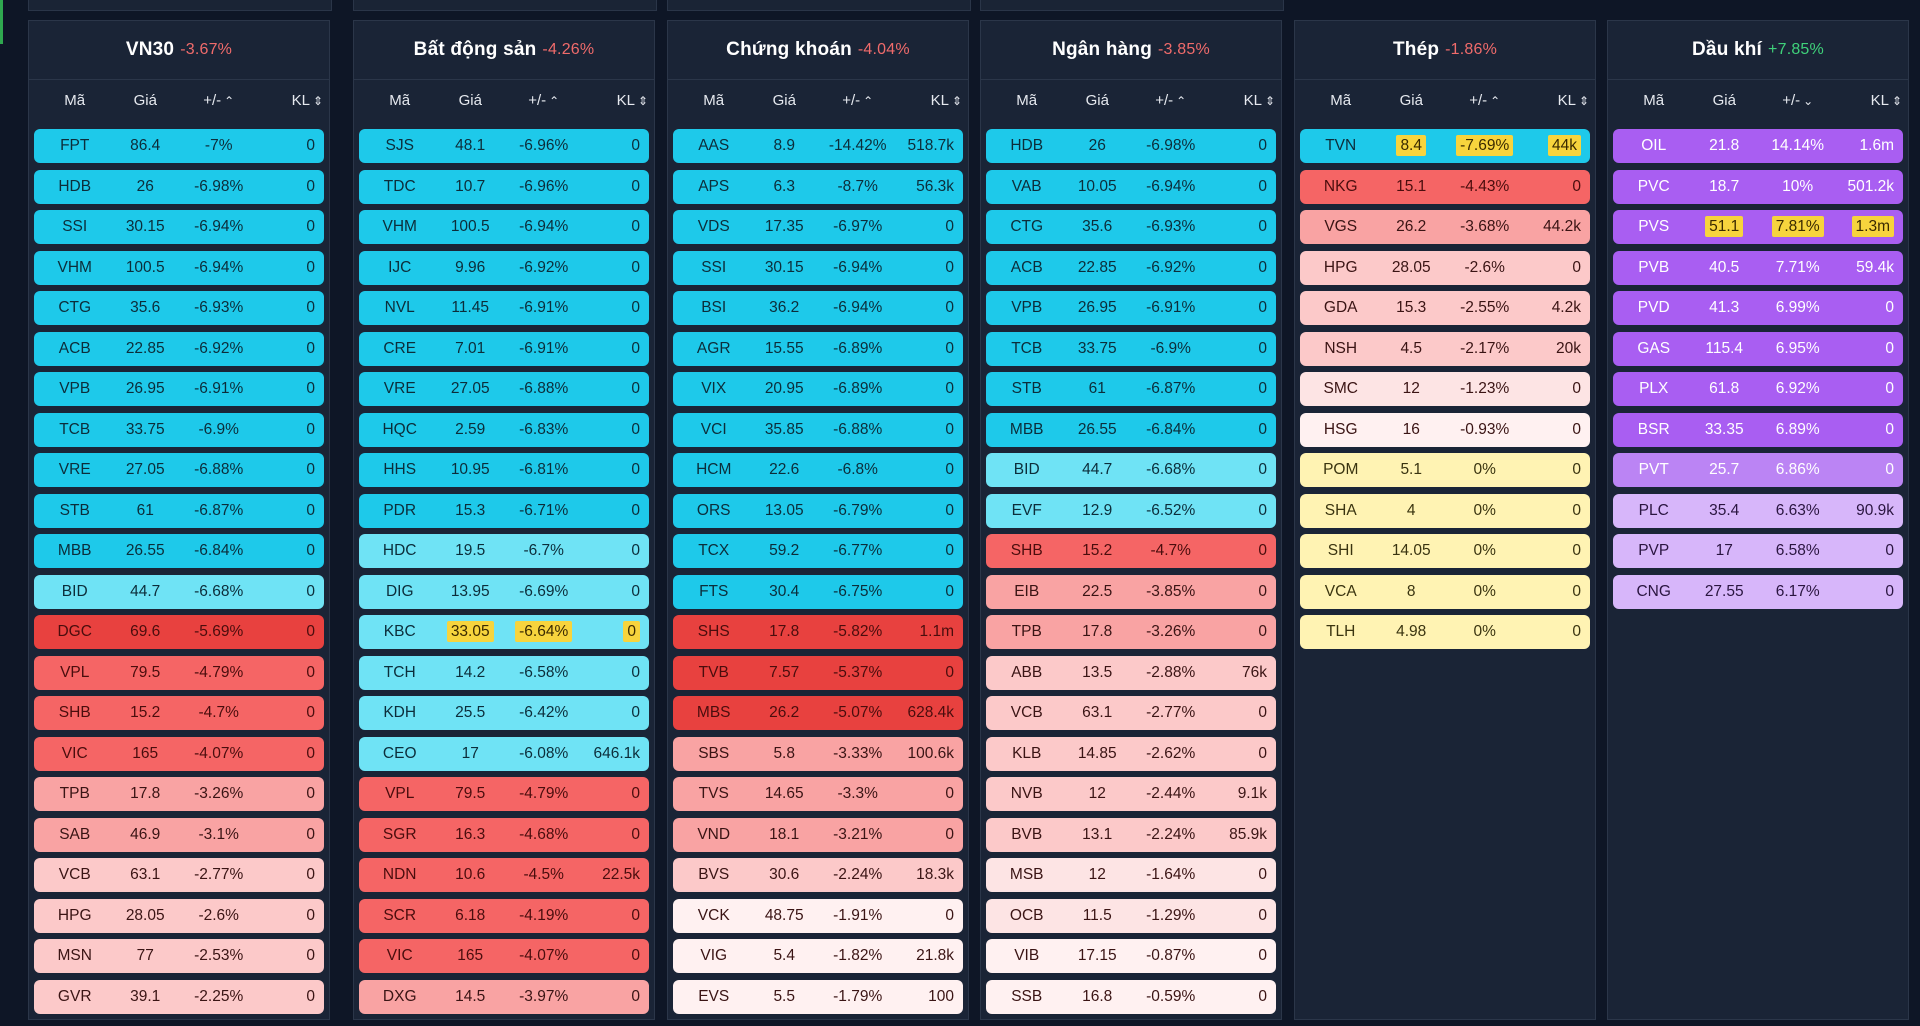 The width and height of the screenshot is (1920, 1026). What do you see at coordinates (818, 146) in the screenshot?
I see `stock-row: AAS 8.9 -14.42% 518.7k` at bounding box center [818, 146].